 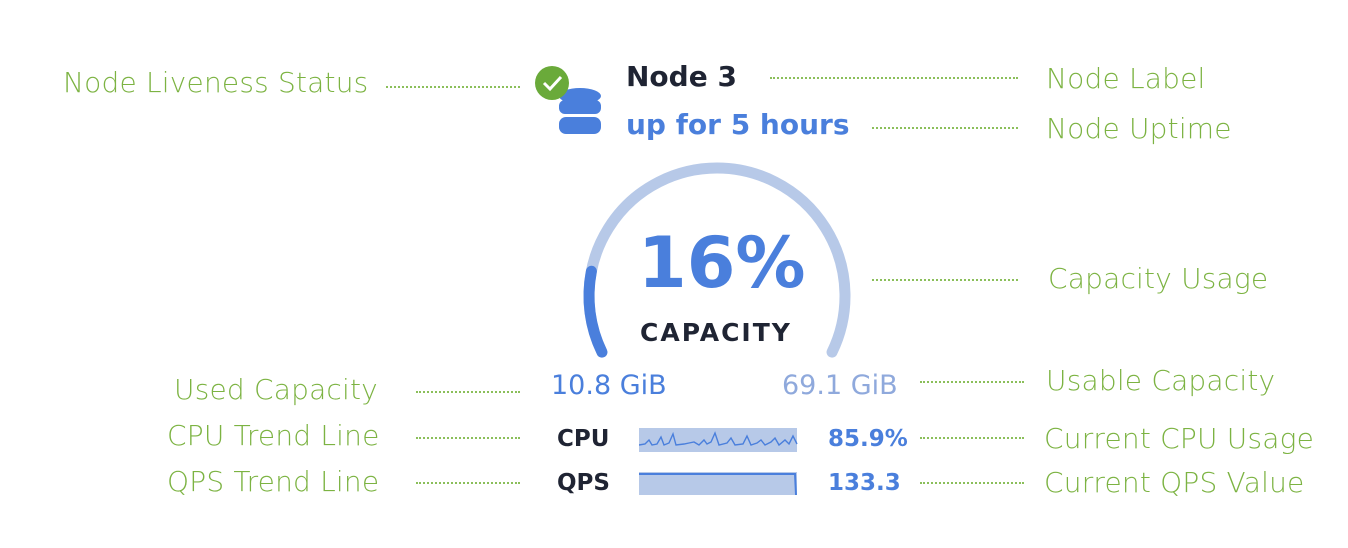 I want to click on cpu-value: 85.9%, so click(x=868, y=439).